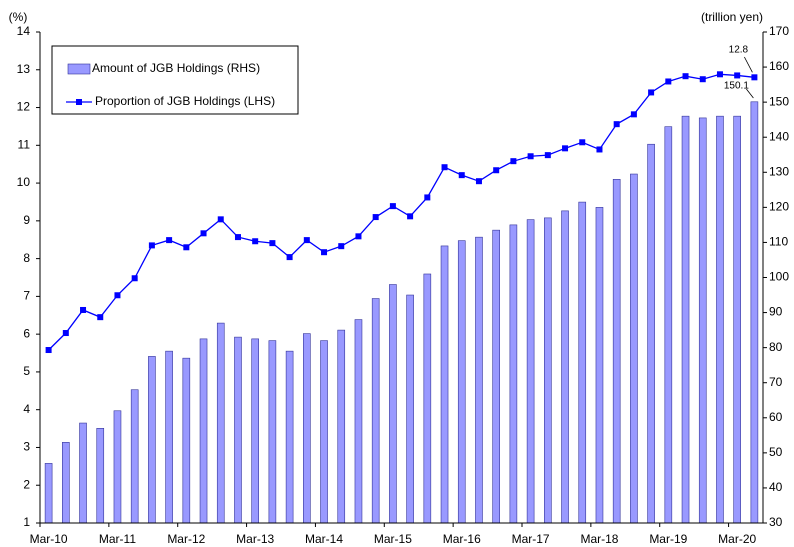 This screenshot has height=547, width=794. What do you see at coordinates (26, 371) in the screenshot?
I see `y-tick-label: 5` at bounding box center [26, 371].